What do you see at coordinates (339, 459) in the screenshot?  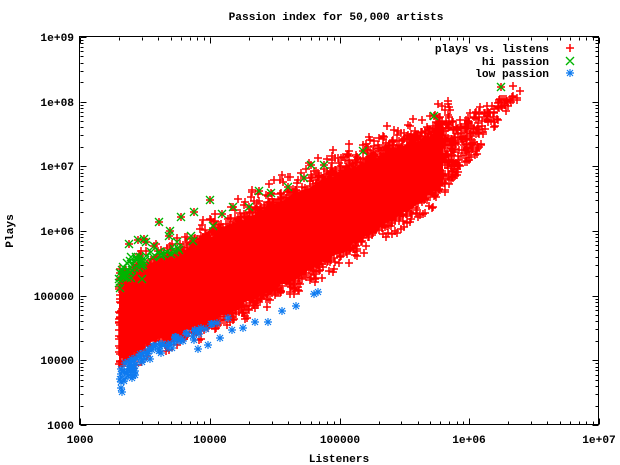 I see `svg-text: Listeners` at bounding box center [339, 459].